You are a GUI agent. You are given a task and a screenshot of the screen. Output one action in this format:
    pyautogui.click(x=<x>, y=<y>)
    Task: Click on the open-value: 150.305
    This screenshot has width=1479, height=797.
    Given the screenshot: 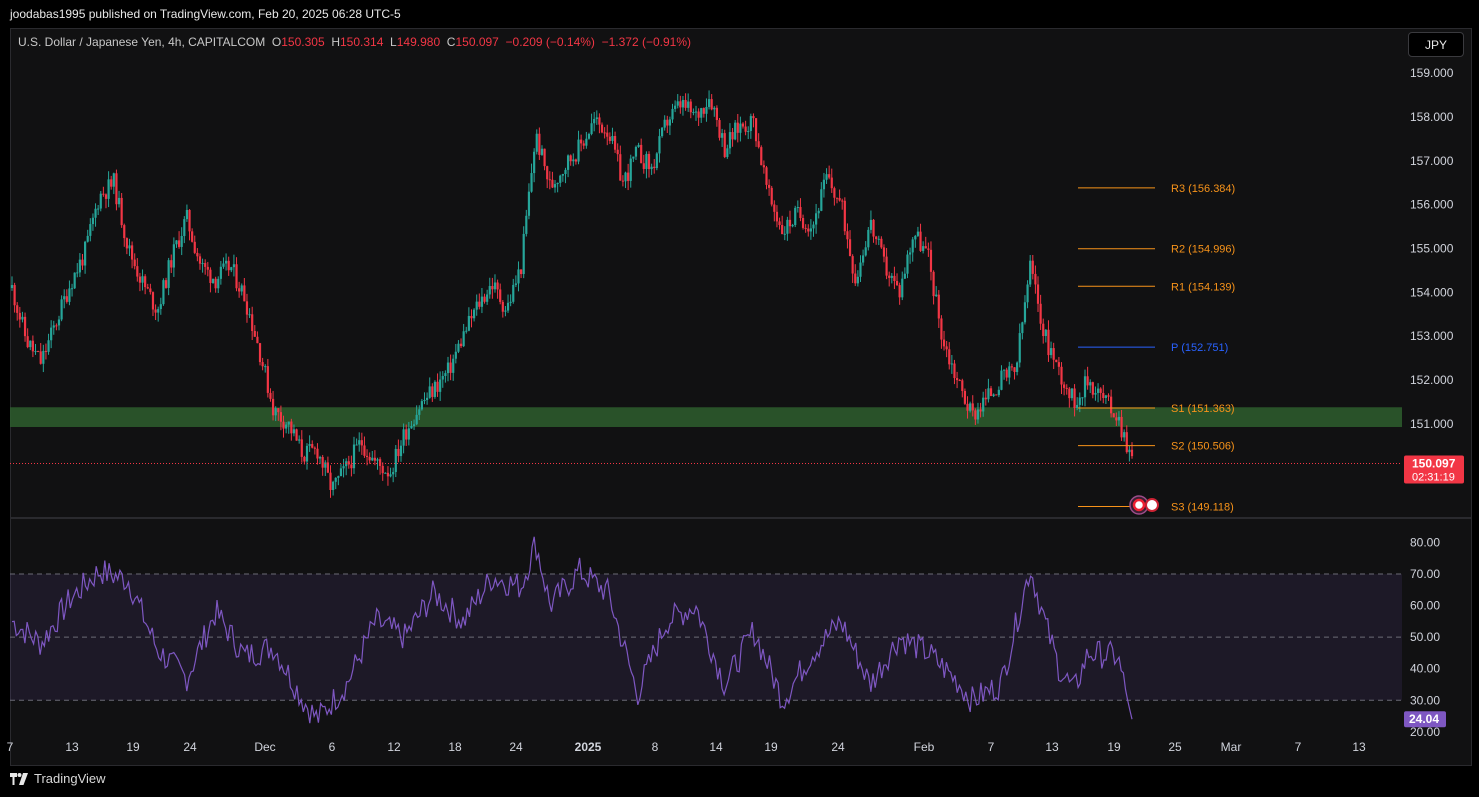 What is the action you would take?
    pyautogui.click(x=303, y=42)
    